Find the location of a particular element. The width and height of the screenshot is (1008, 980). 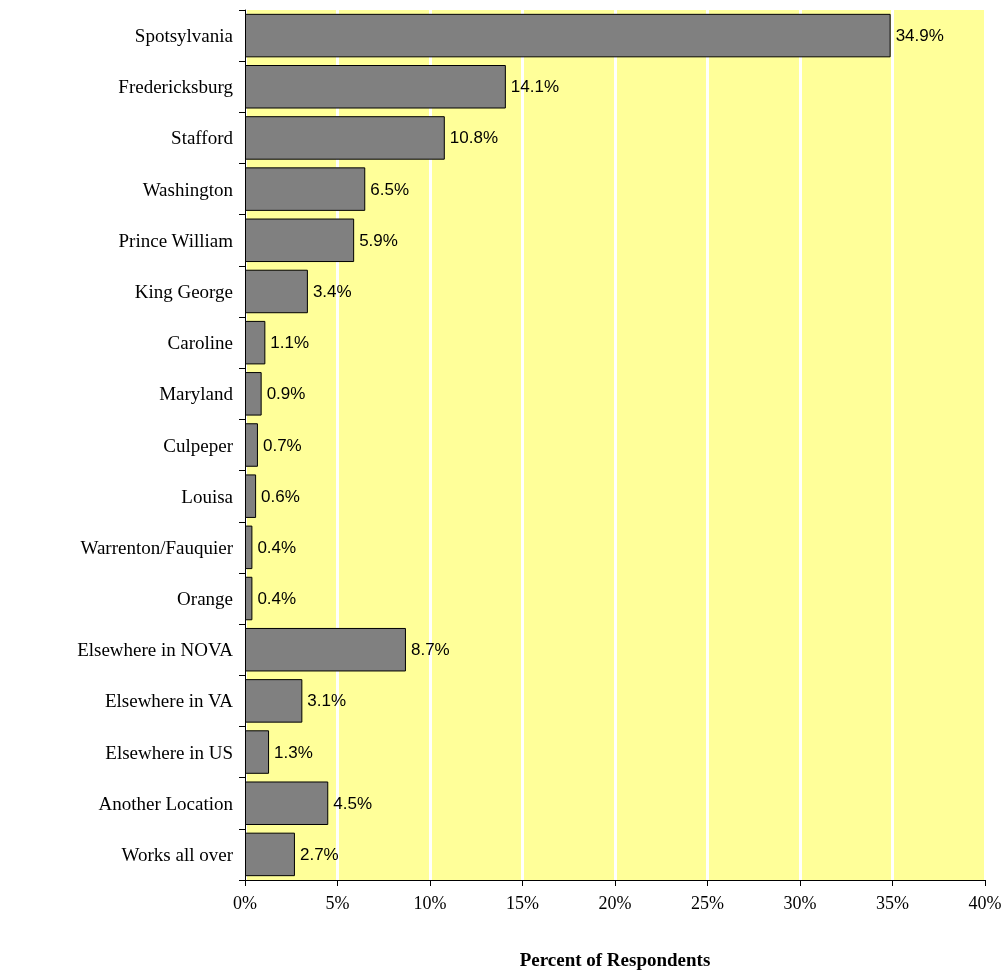

y-tick-label: Stafford is located at coordinates (202, 138).